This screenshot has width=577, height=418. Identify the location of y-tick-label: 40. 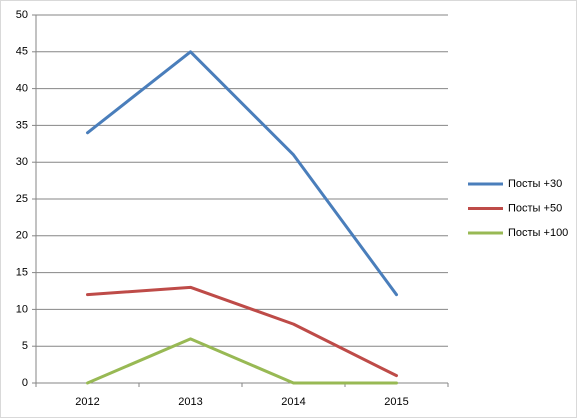
(22, 89).